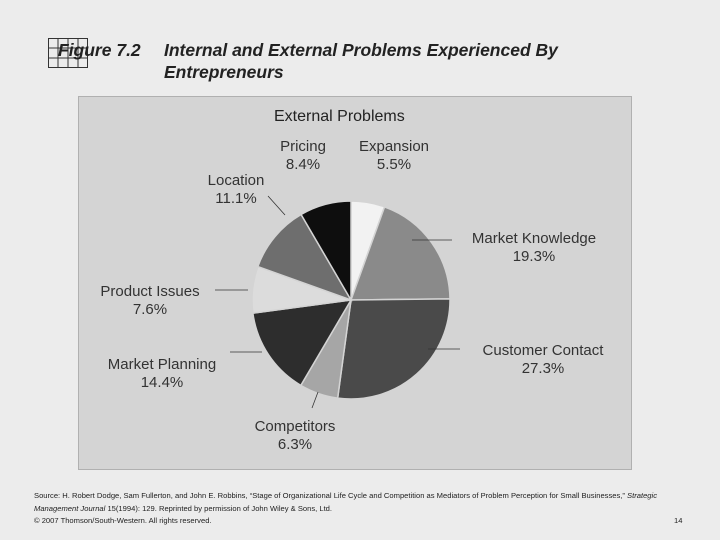 The image size is (720, 540). I want to click on leader-line-competitors, so click(315, 400).